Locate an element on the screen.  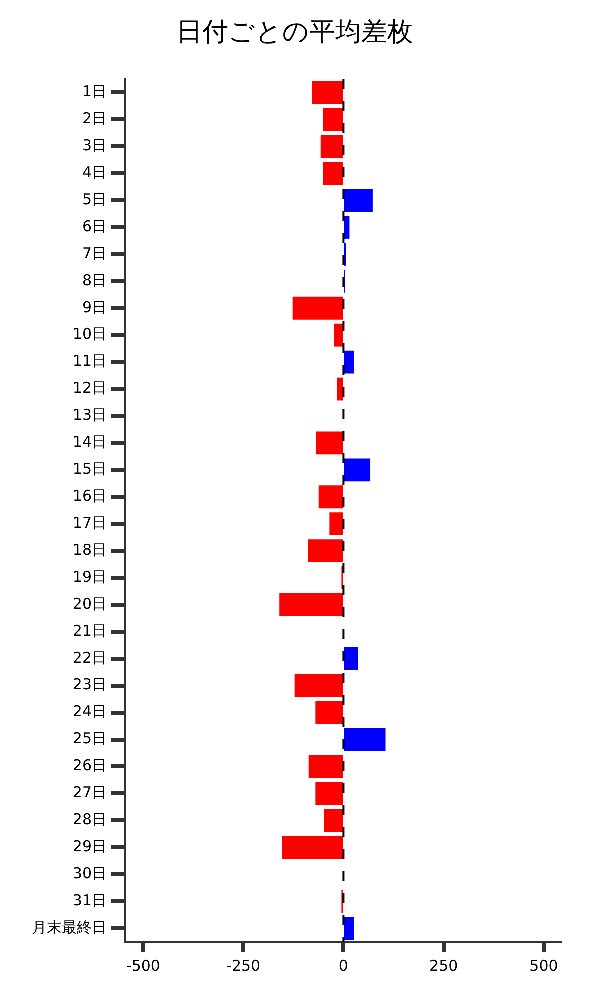
y-tick-label: 14日 is located at coordinates (89, 442).